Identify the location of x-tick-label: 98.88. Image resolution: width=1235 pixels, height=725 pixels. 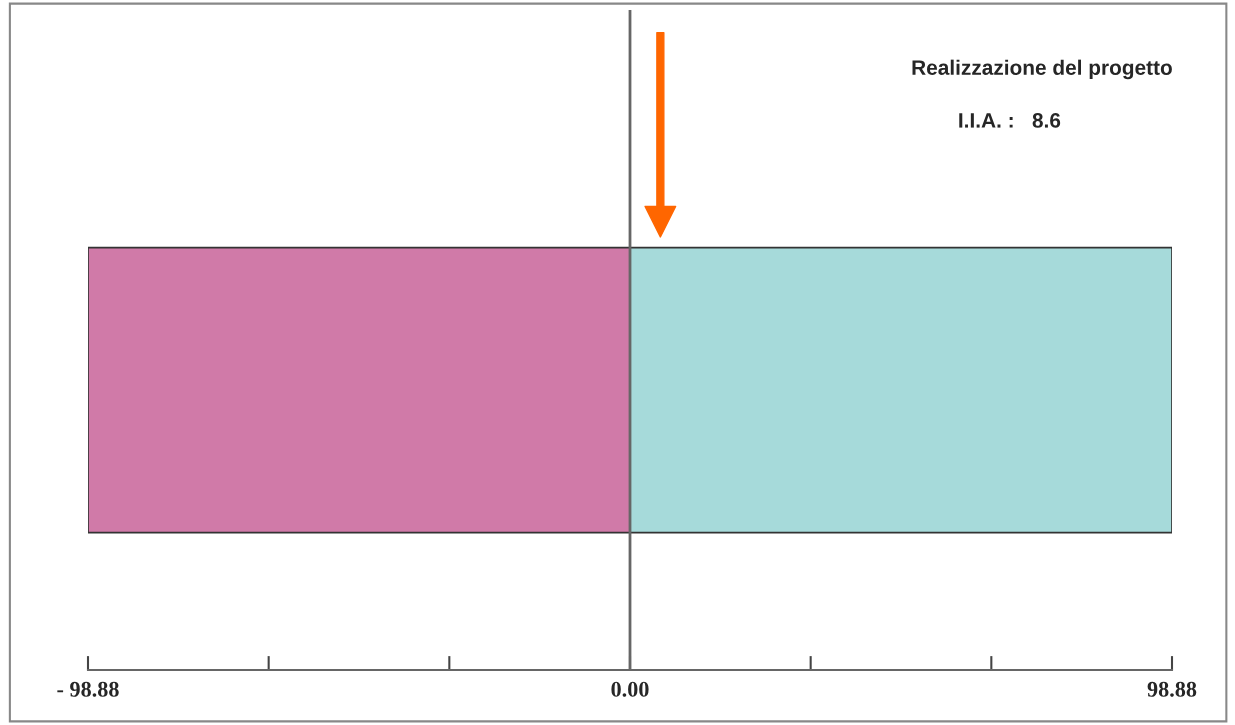
(1172, 689).